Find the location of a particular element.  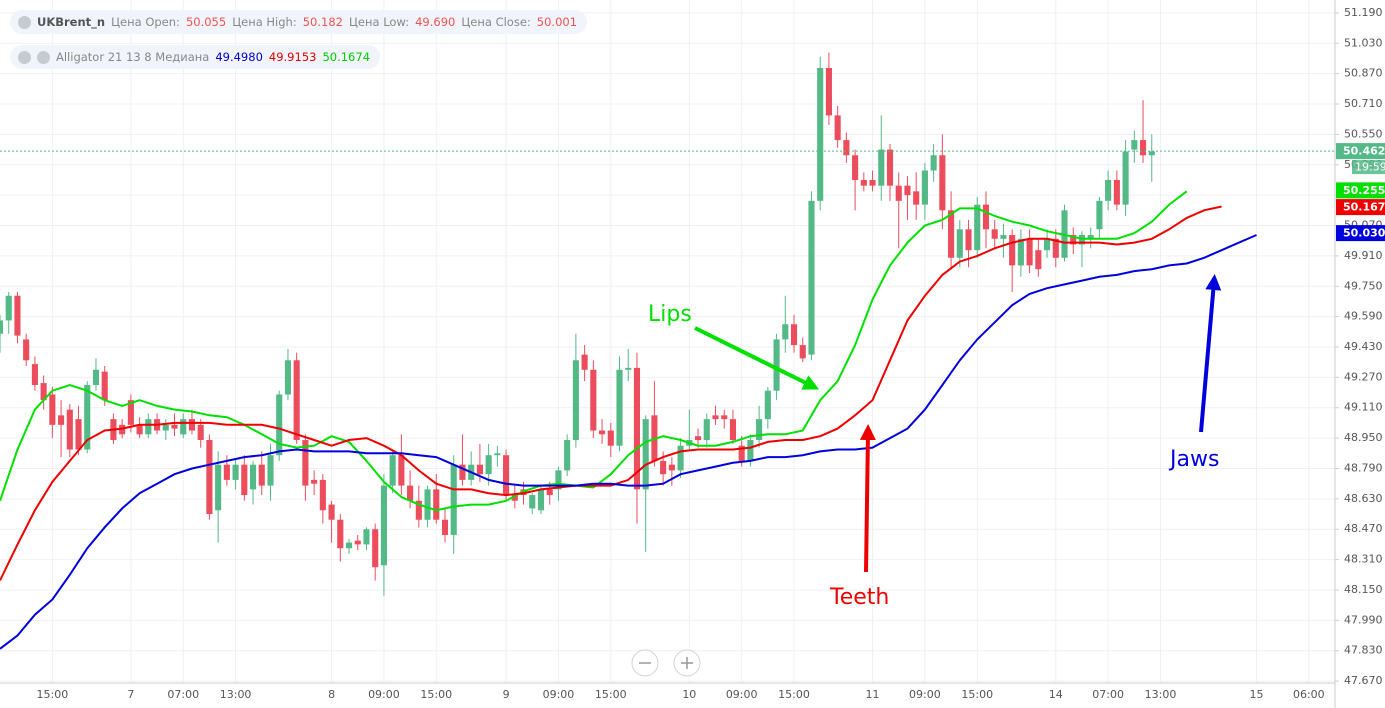

label: Цена Low: is located at coordinates (379, 22).